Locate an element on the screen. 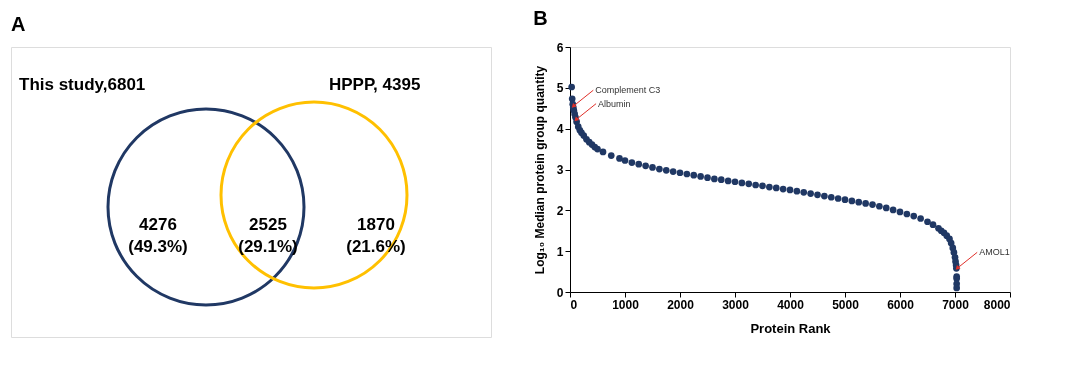 This screenshot has height=392, width=1080. annotation: Complement C3 is located at coordinates (628, 90).